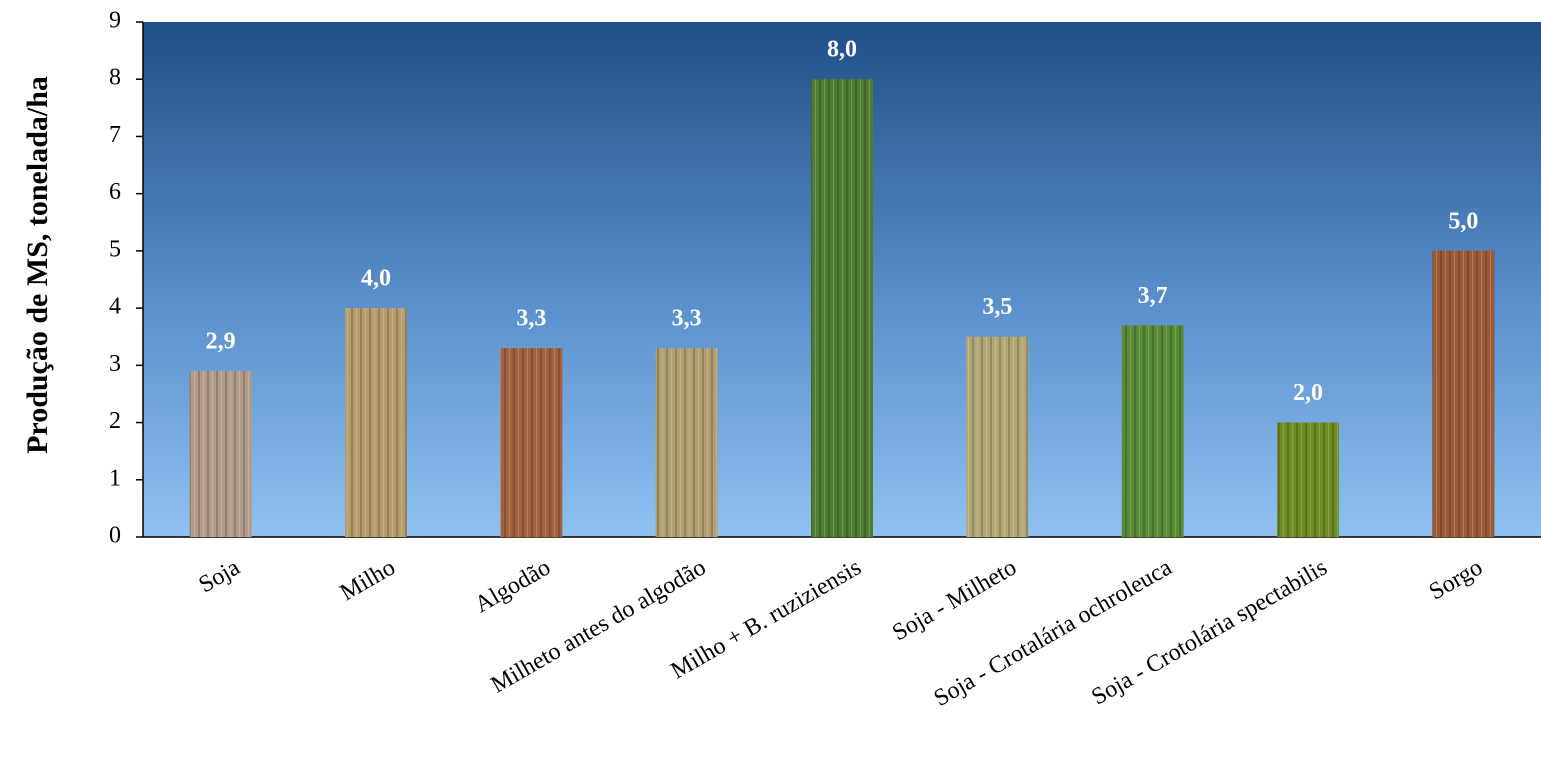 This screenshot has height=780, width=1541. Describe the element at coordinates (219, 576) in the screenshot. I see `x-tick-label: Soja` at that location.